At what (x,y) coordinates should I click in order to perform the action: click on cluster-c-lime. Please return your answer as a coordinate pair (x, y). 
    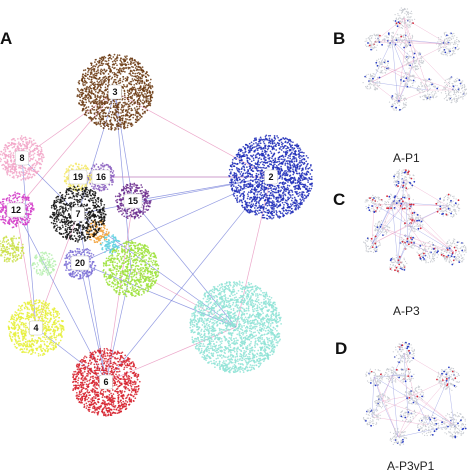
    Looking at the image, I should click on (131, 269).